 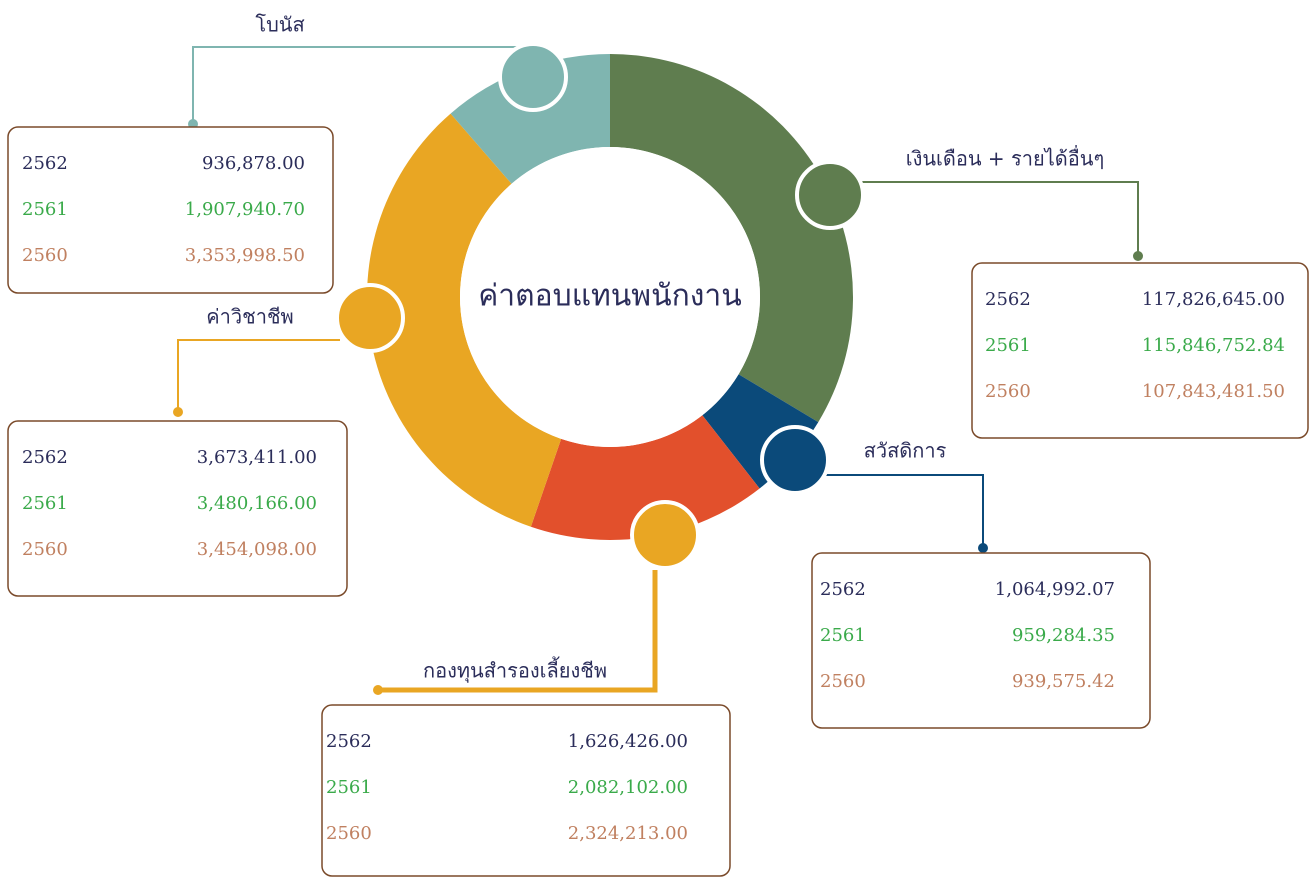 I want to click on row-value: 3,353,998.50, so click(x=245, y=255).